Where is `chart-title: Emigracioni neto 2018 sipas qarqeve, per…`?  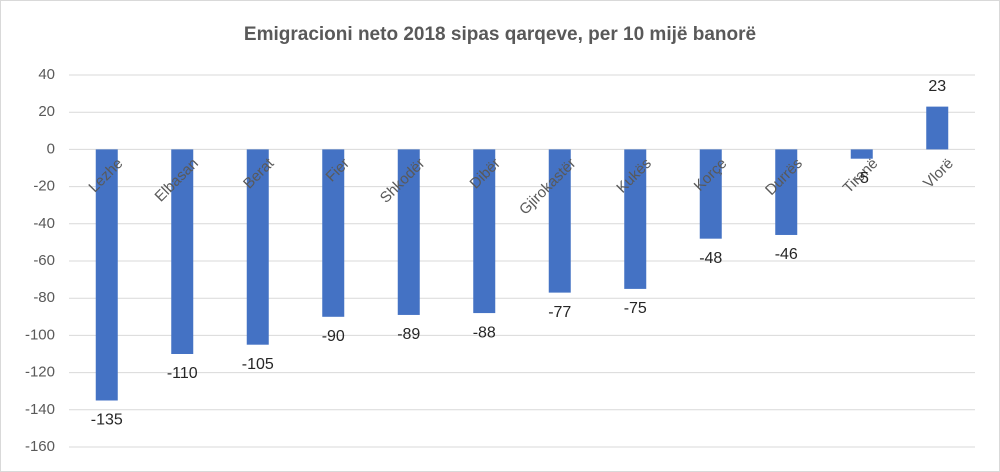
chart-title: Emigracioni neto 2018 sipas qarqeve, per… is located at coordinates (500, 34).